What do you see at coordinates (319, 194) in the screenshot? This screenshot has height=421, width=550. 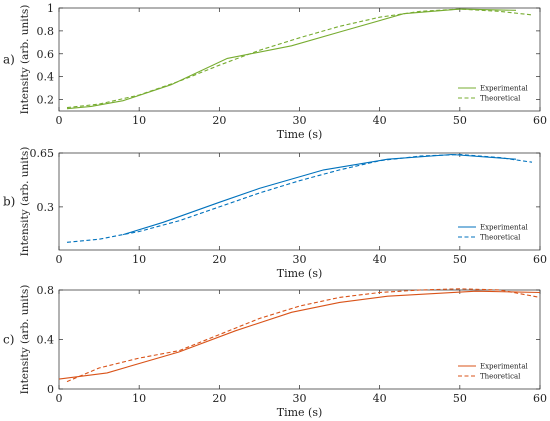 I see `series-line-experimental` at bounding box center [319, 194].